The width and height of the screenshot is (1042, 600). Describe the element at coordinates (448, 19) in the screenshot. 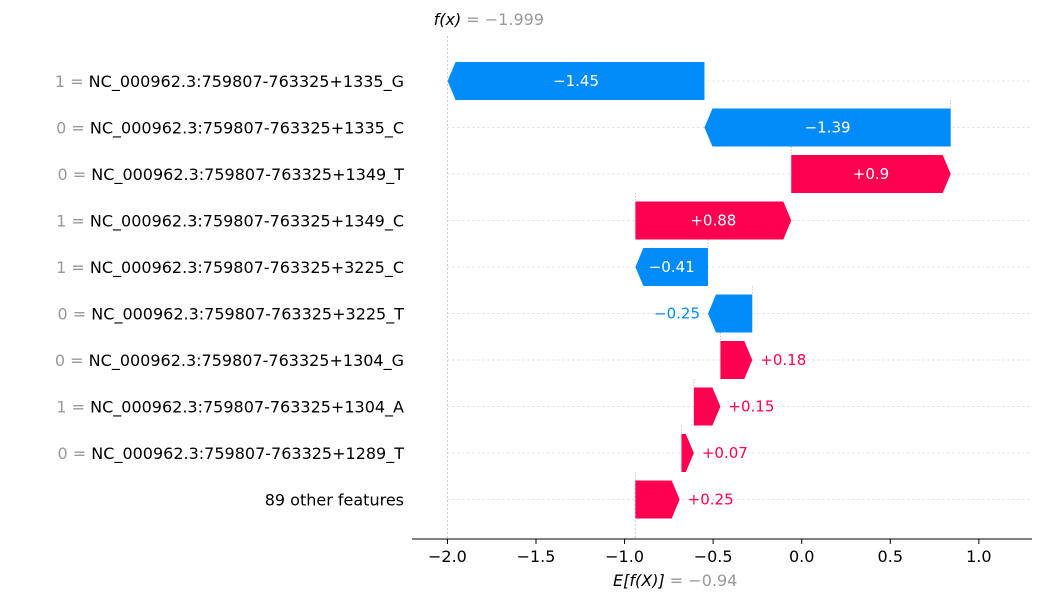

I see `fx-symbol: f(x)` at that location.